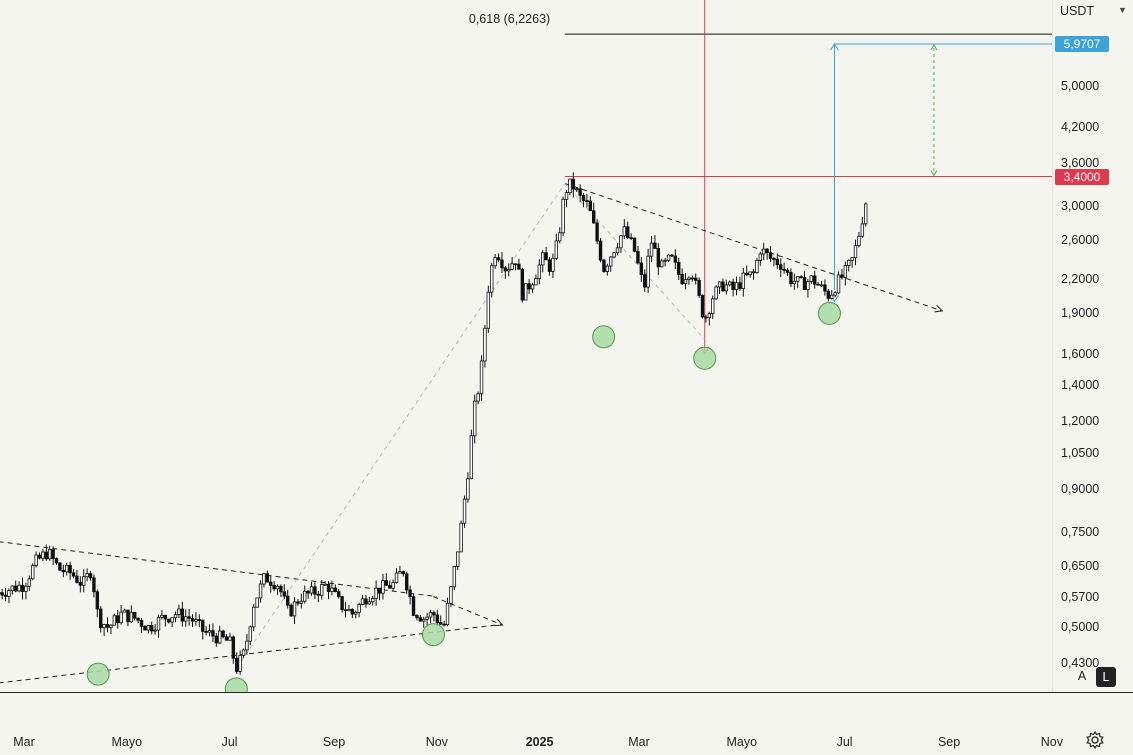 The image size is (1133, 755). Describe the element at coordinates (1077, 11) in the screenshot. I see `currency-selector: USDT` at that location.